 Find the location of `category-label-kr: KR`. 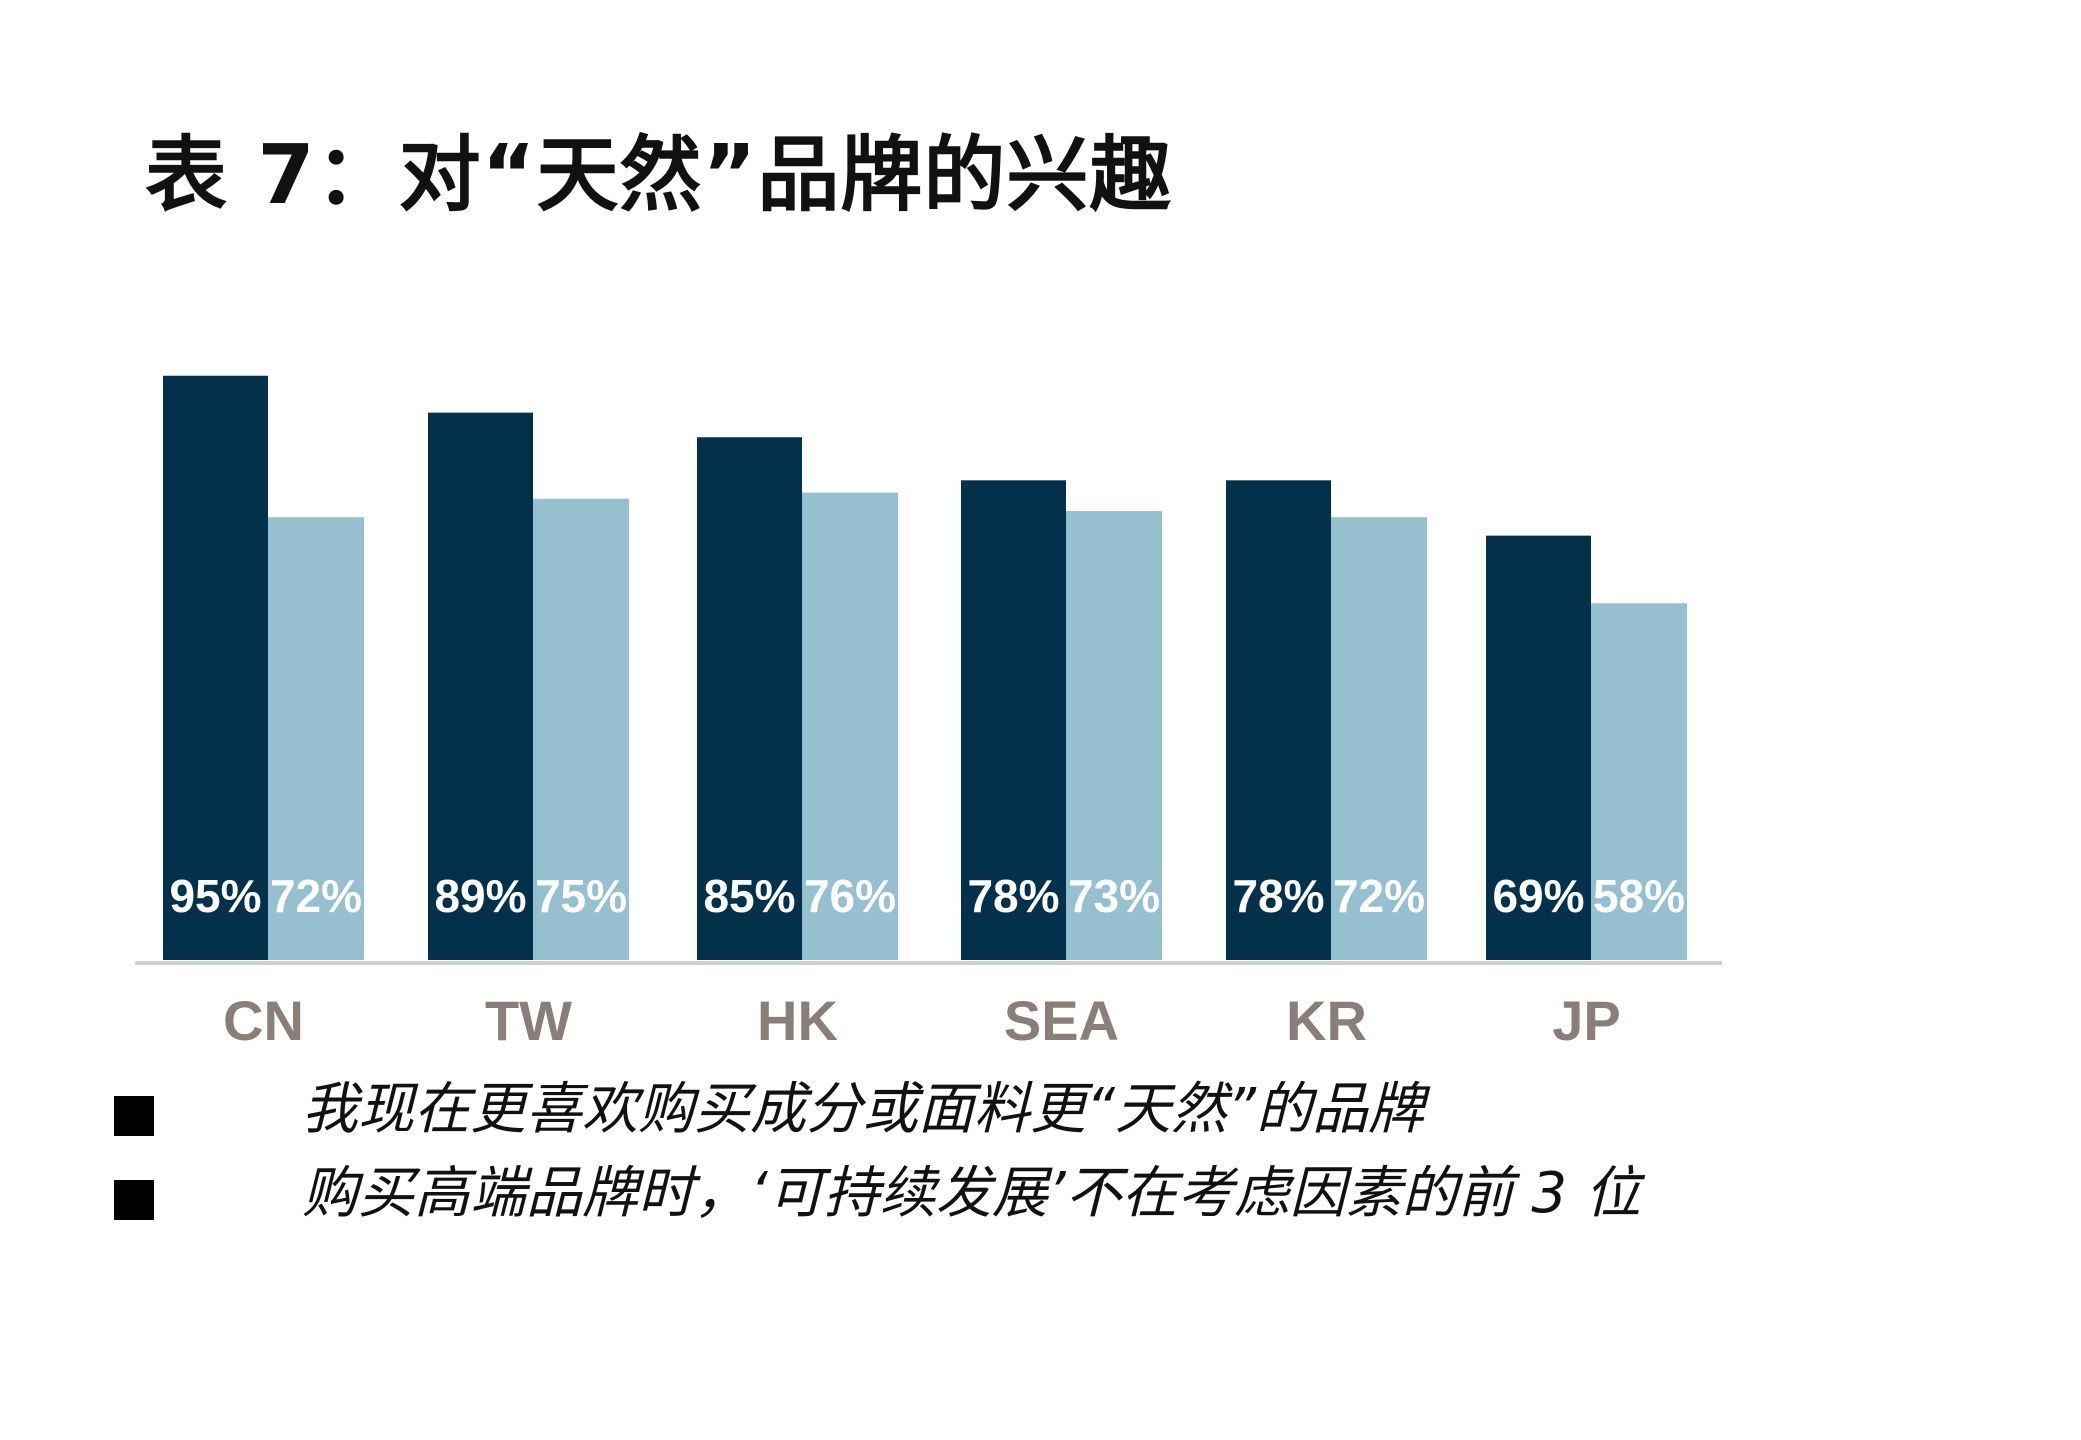

category-label-kr: KR is located at coordinates (1326, 1020).